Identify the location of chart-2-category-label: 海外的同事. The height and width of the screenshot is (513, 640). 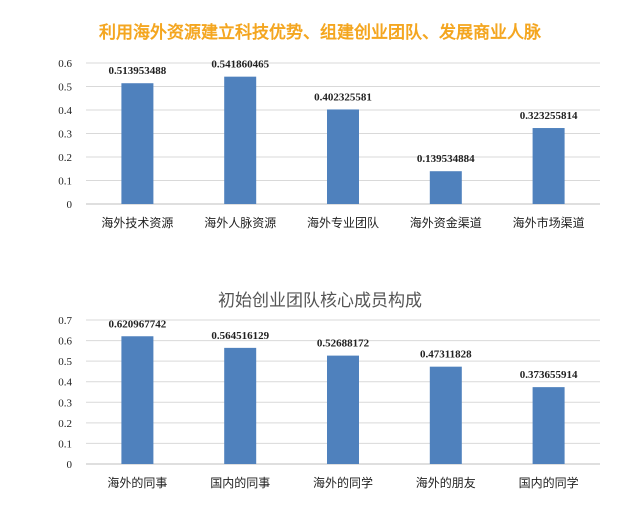
(137, 482).